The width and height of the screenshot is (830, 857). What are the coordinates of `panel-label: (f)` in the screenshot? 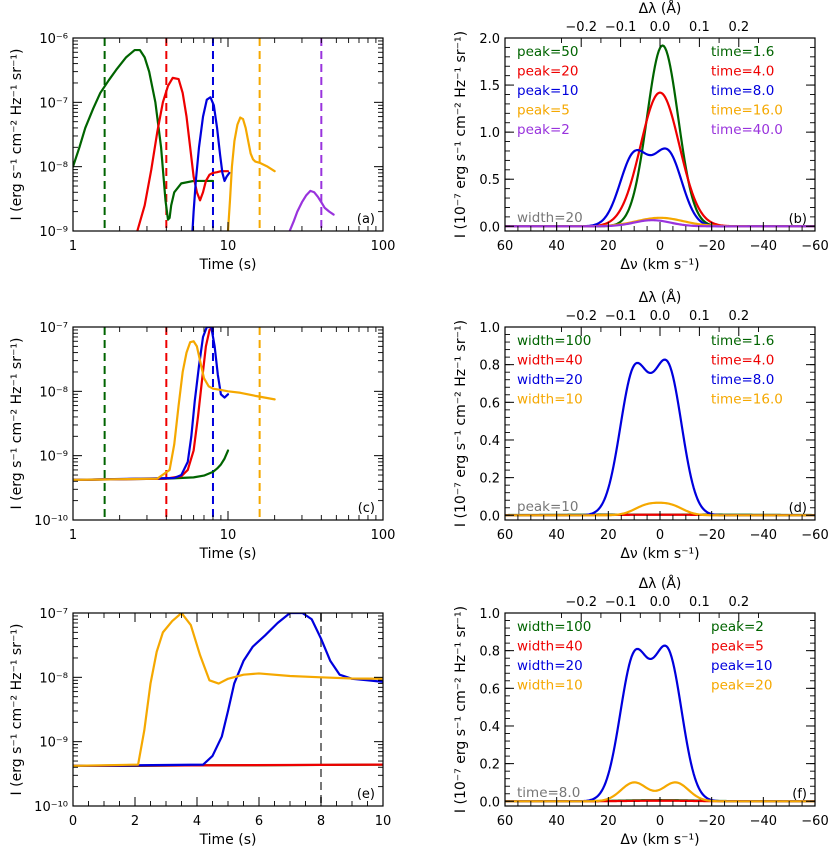 It's located at (799, 794).